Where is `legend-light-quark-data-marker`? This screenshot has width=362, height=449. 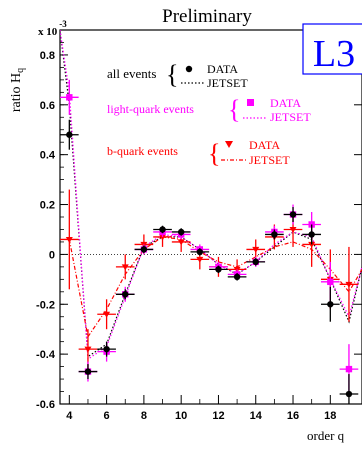
legend-light-quark-data-marker is located at coordinates (250, 102).